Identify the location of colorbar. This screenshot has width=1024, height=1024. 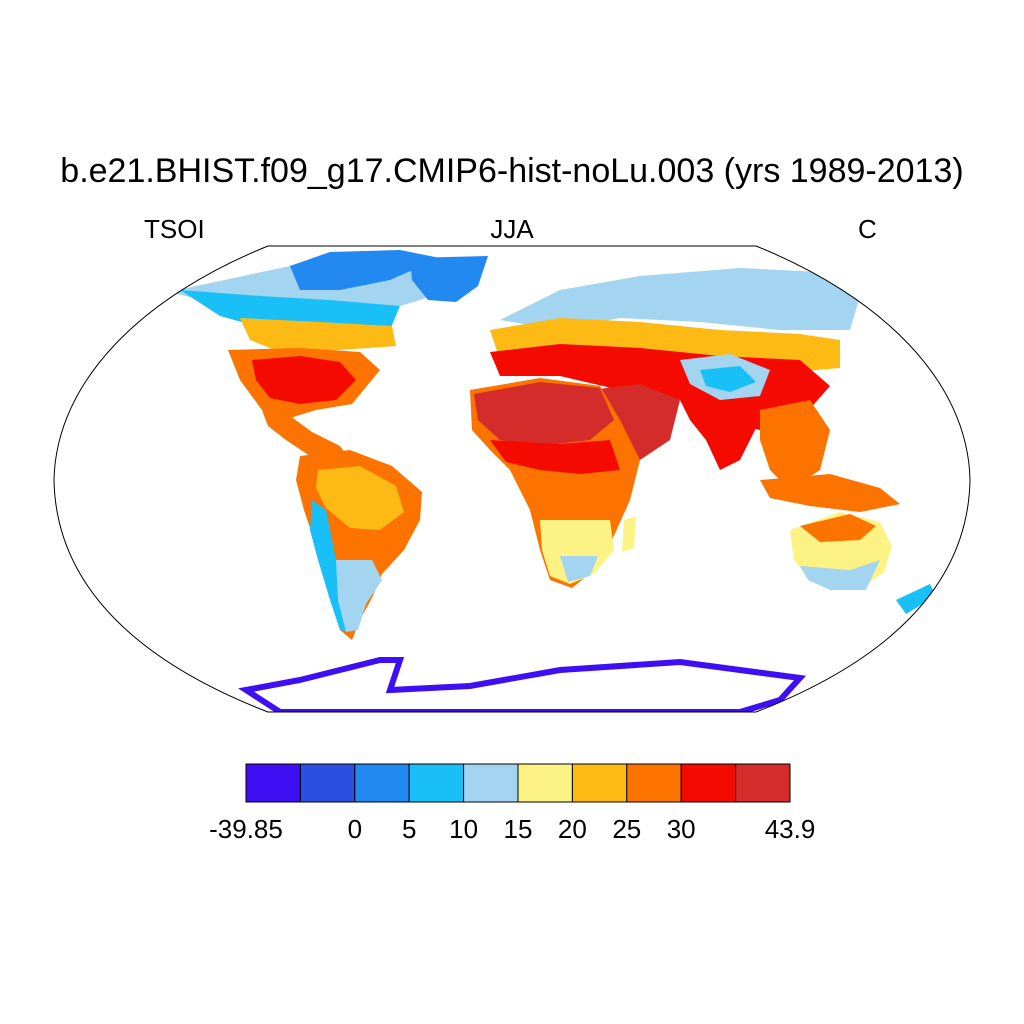
(518, 783).